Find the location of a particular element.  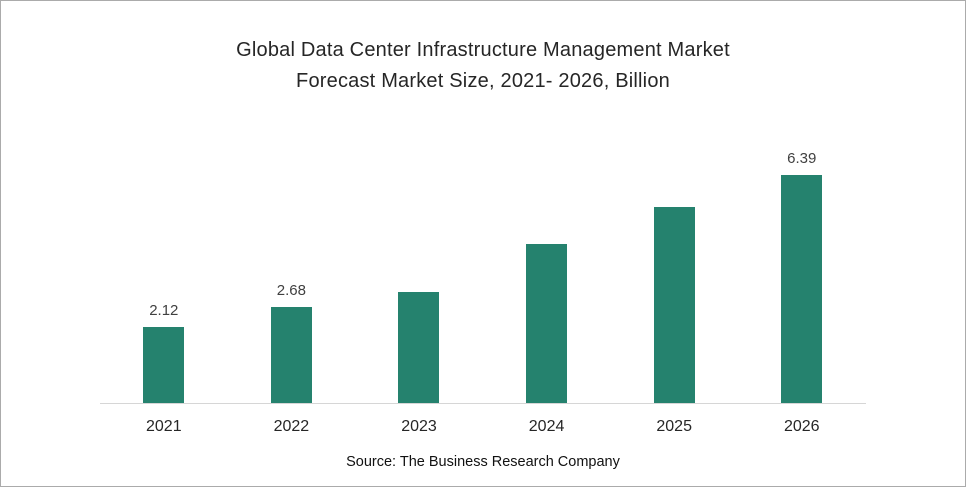

bar-value-label: 6.39 is located at coordinates (802, 158).